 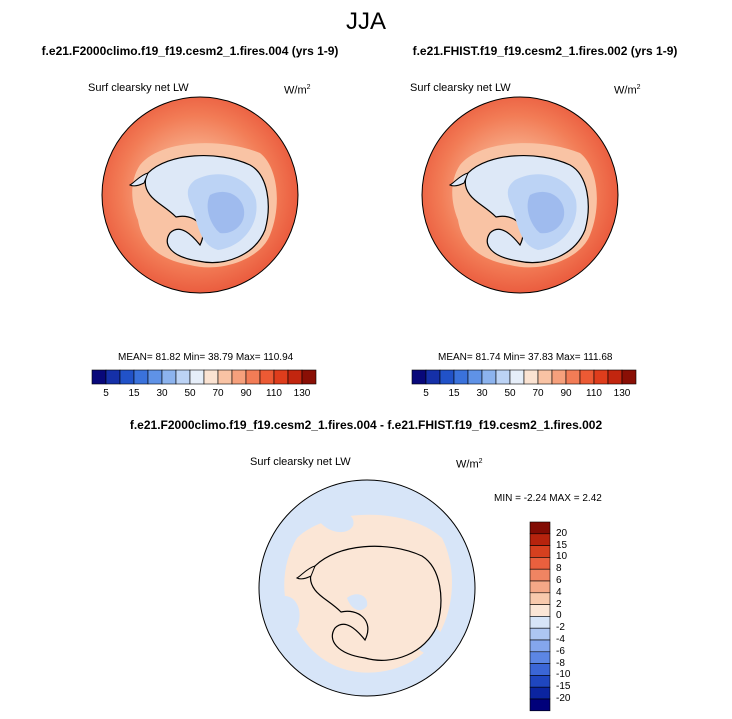 What do you see at coordinates (300, 462) in the screenshot?
I see `diff-variable-label: Surf clearsky net LW` at bounding box center [300, 462].